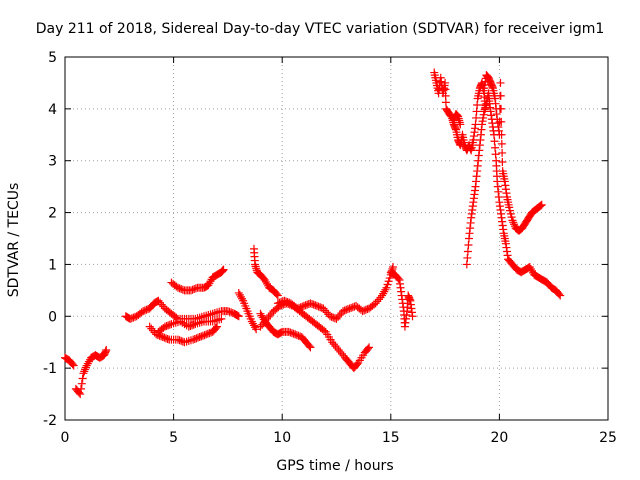 This screenshot has width=640, height=480. Describe the element at coordinates (65, 438) in the screenshot. I see `x-tick-label: 0` at that location.